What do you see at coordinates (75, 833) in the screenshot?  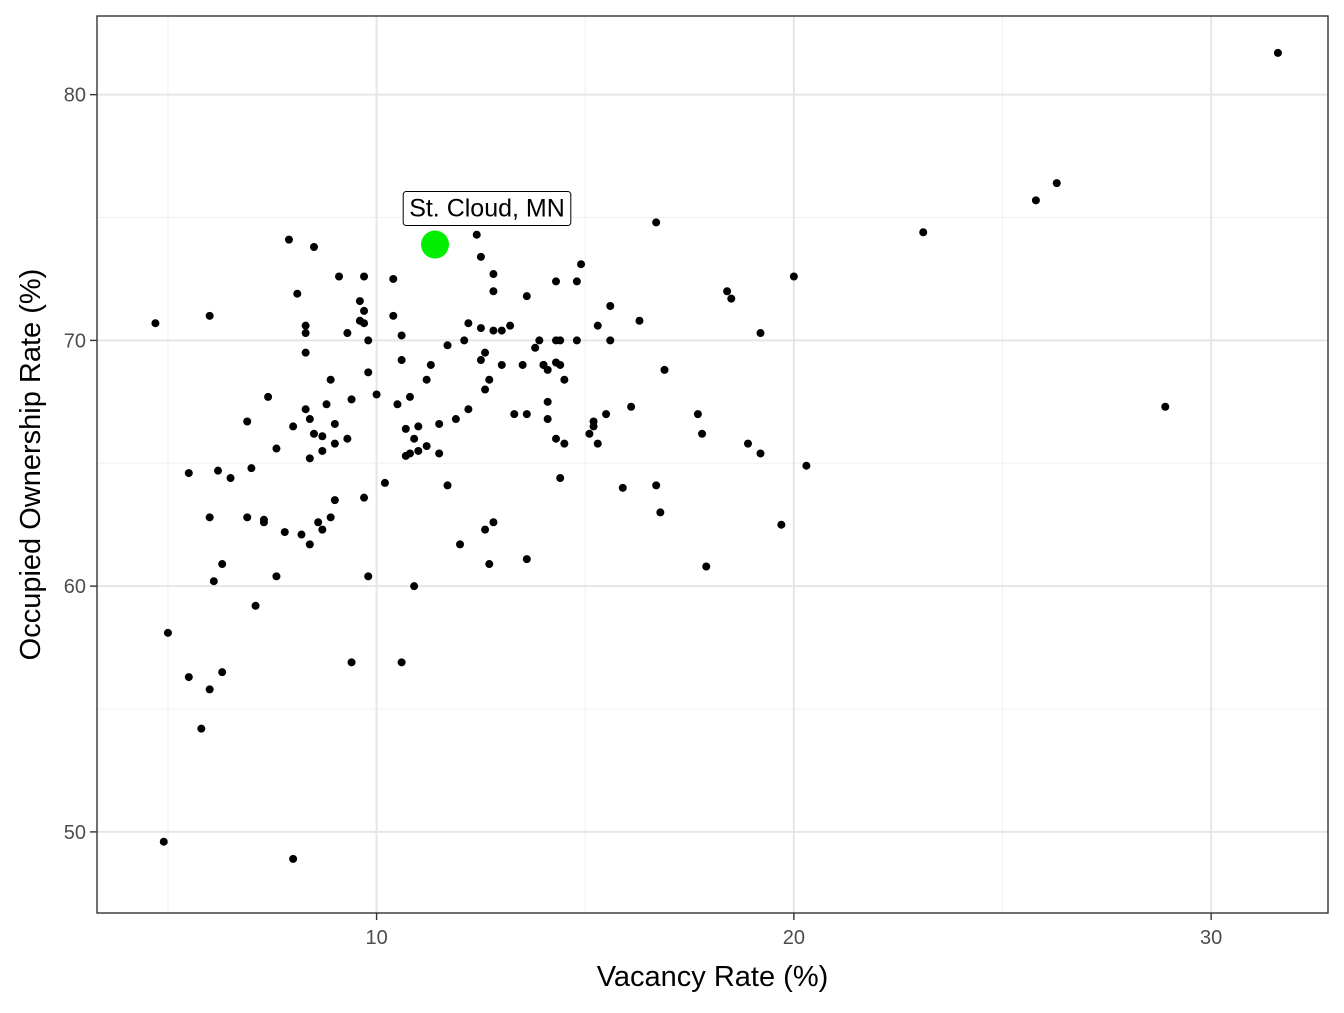 I see `y-tick-label: 50` at bounding box center [75, 833].